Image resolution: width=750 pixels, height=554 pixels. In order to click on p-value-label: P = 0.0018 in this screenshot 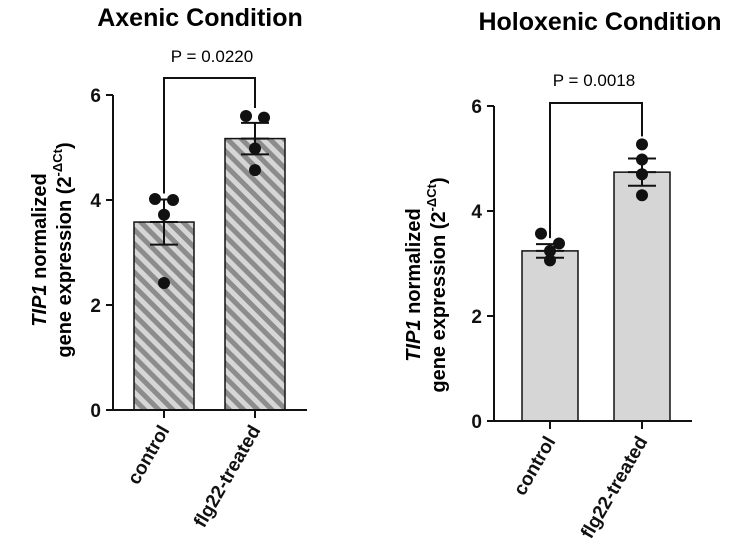, I will do `click(594, 80)`.